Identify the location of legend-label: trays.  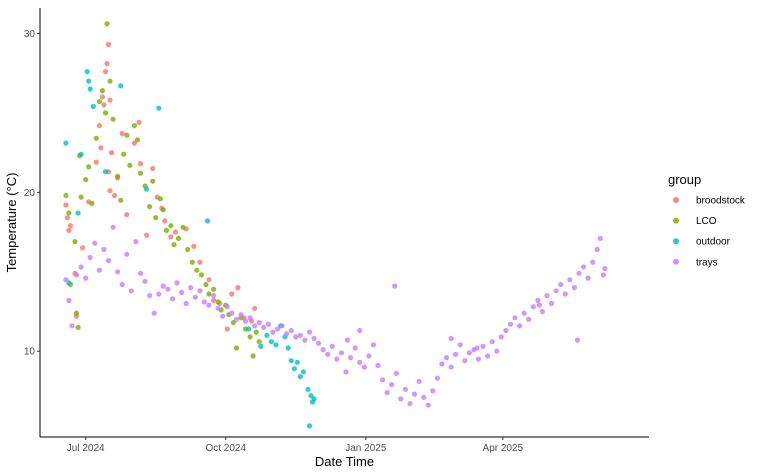
(707, 262).